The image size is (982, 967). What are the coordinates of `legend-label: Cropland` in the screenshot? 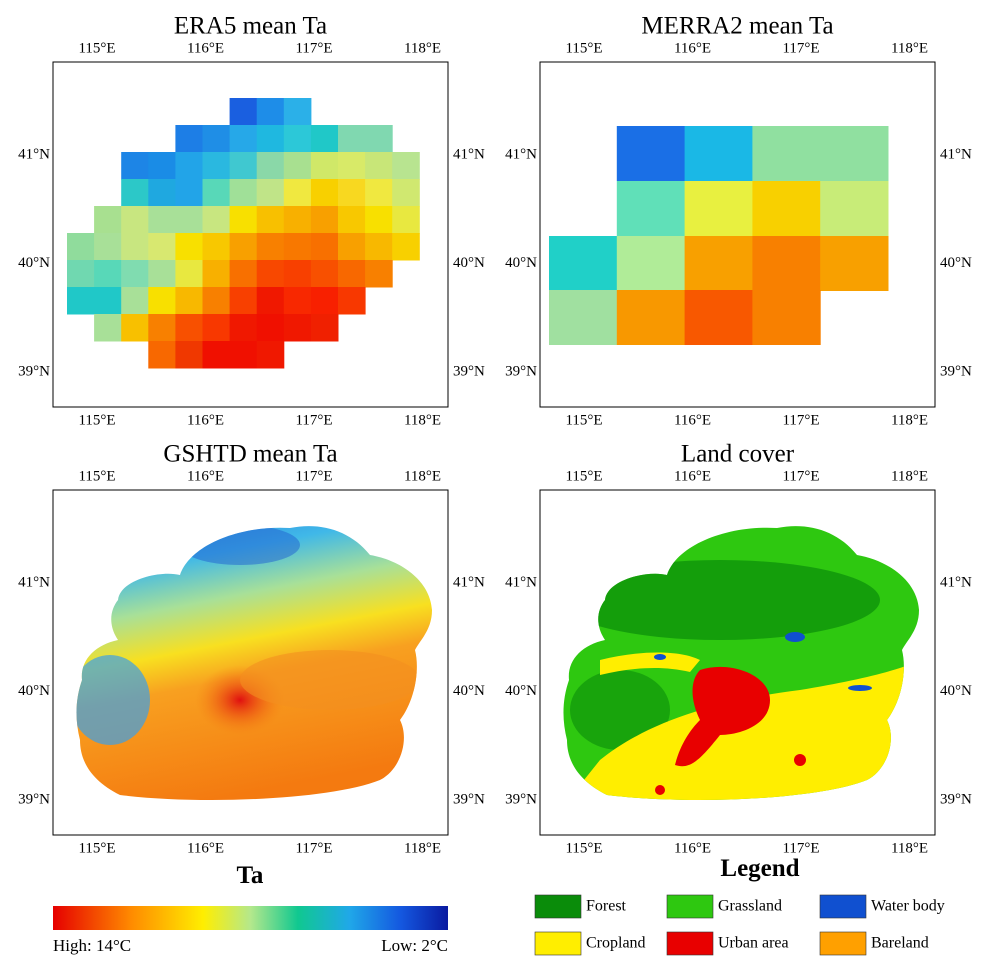 It's located at (616, 943).